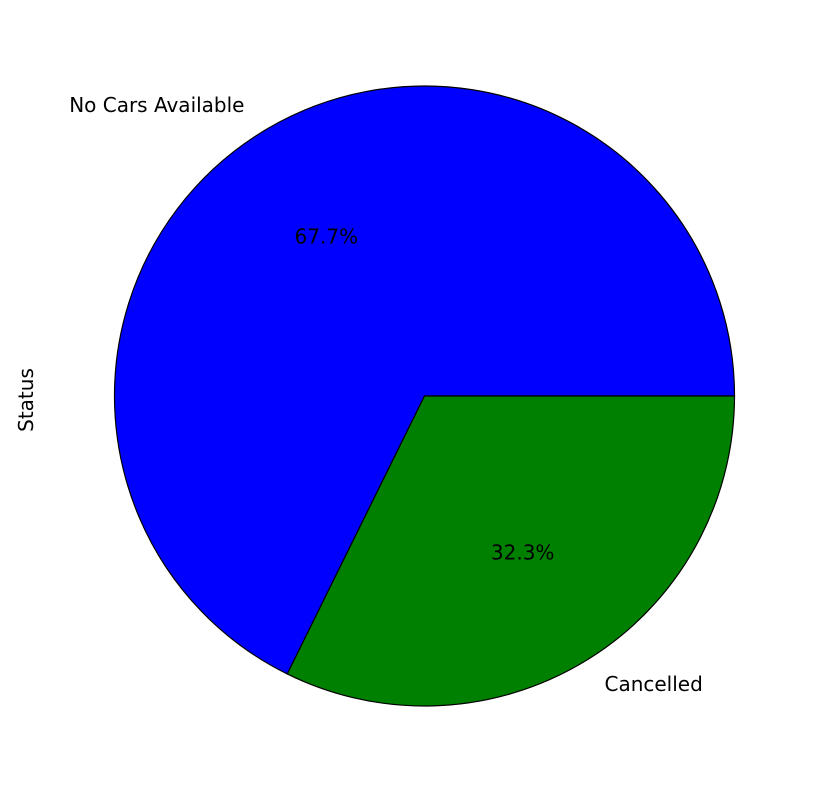 The width and height of the screenshot is (821, 794). I want to click on y-axis-label: Status, so click(26, 400).